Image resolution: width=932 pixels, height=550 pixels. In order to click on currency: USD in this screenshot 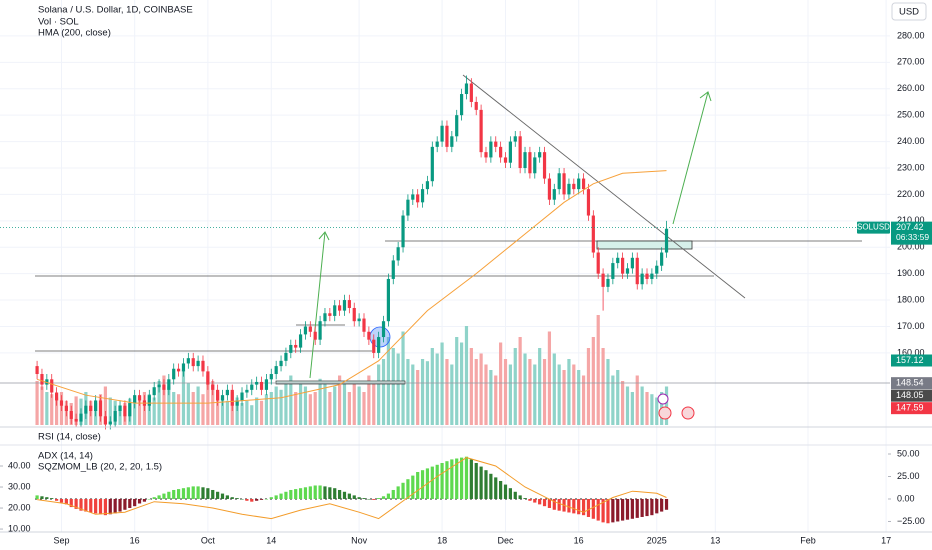, I will do `click(909, 12)`.